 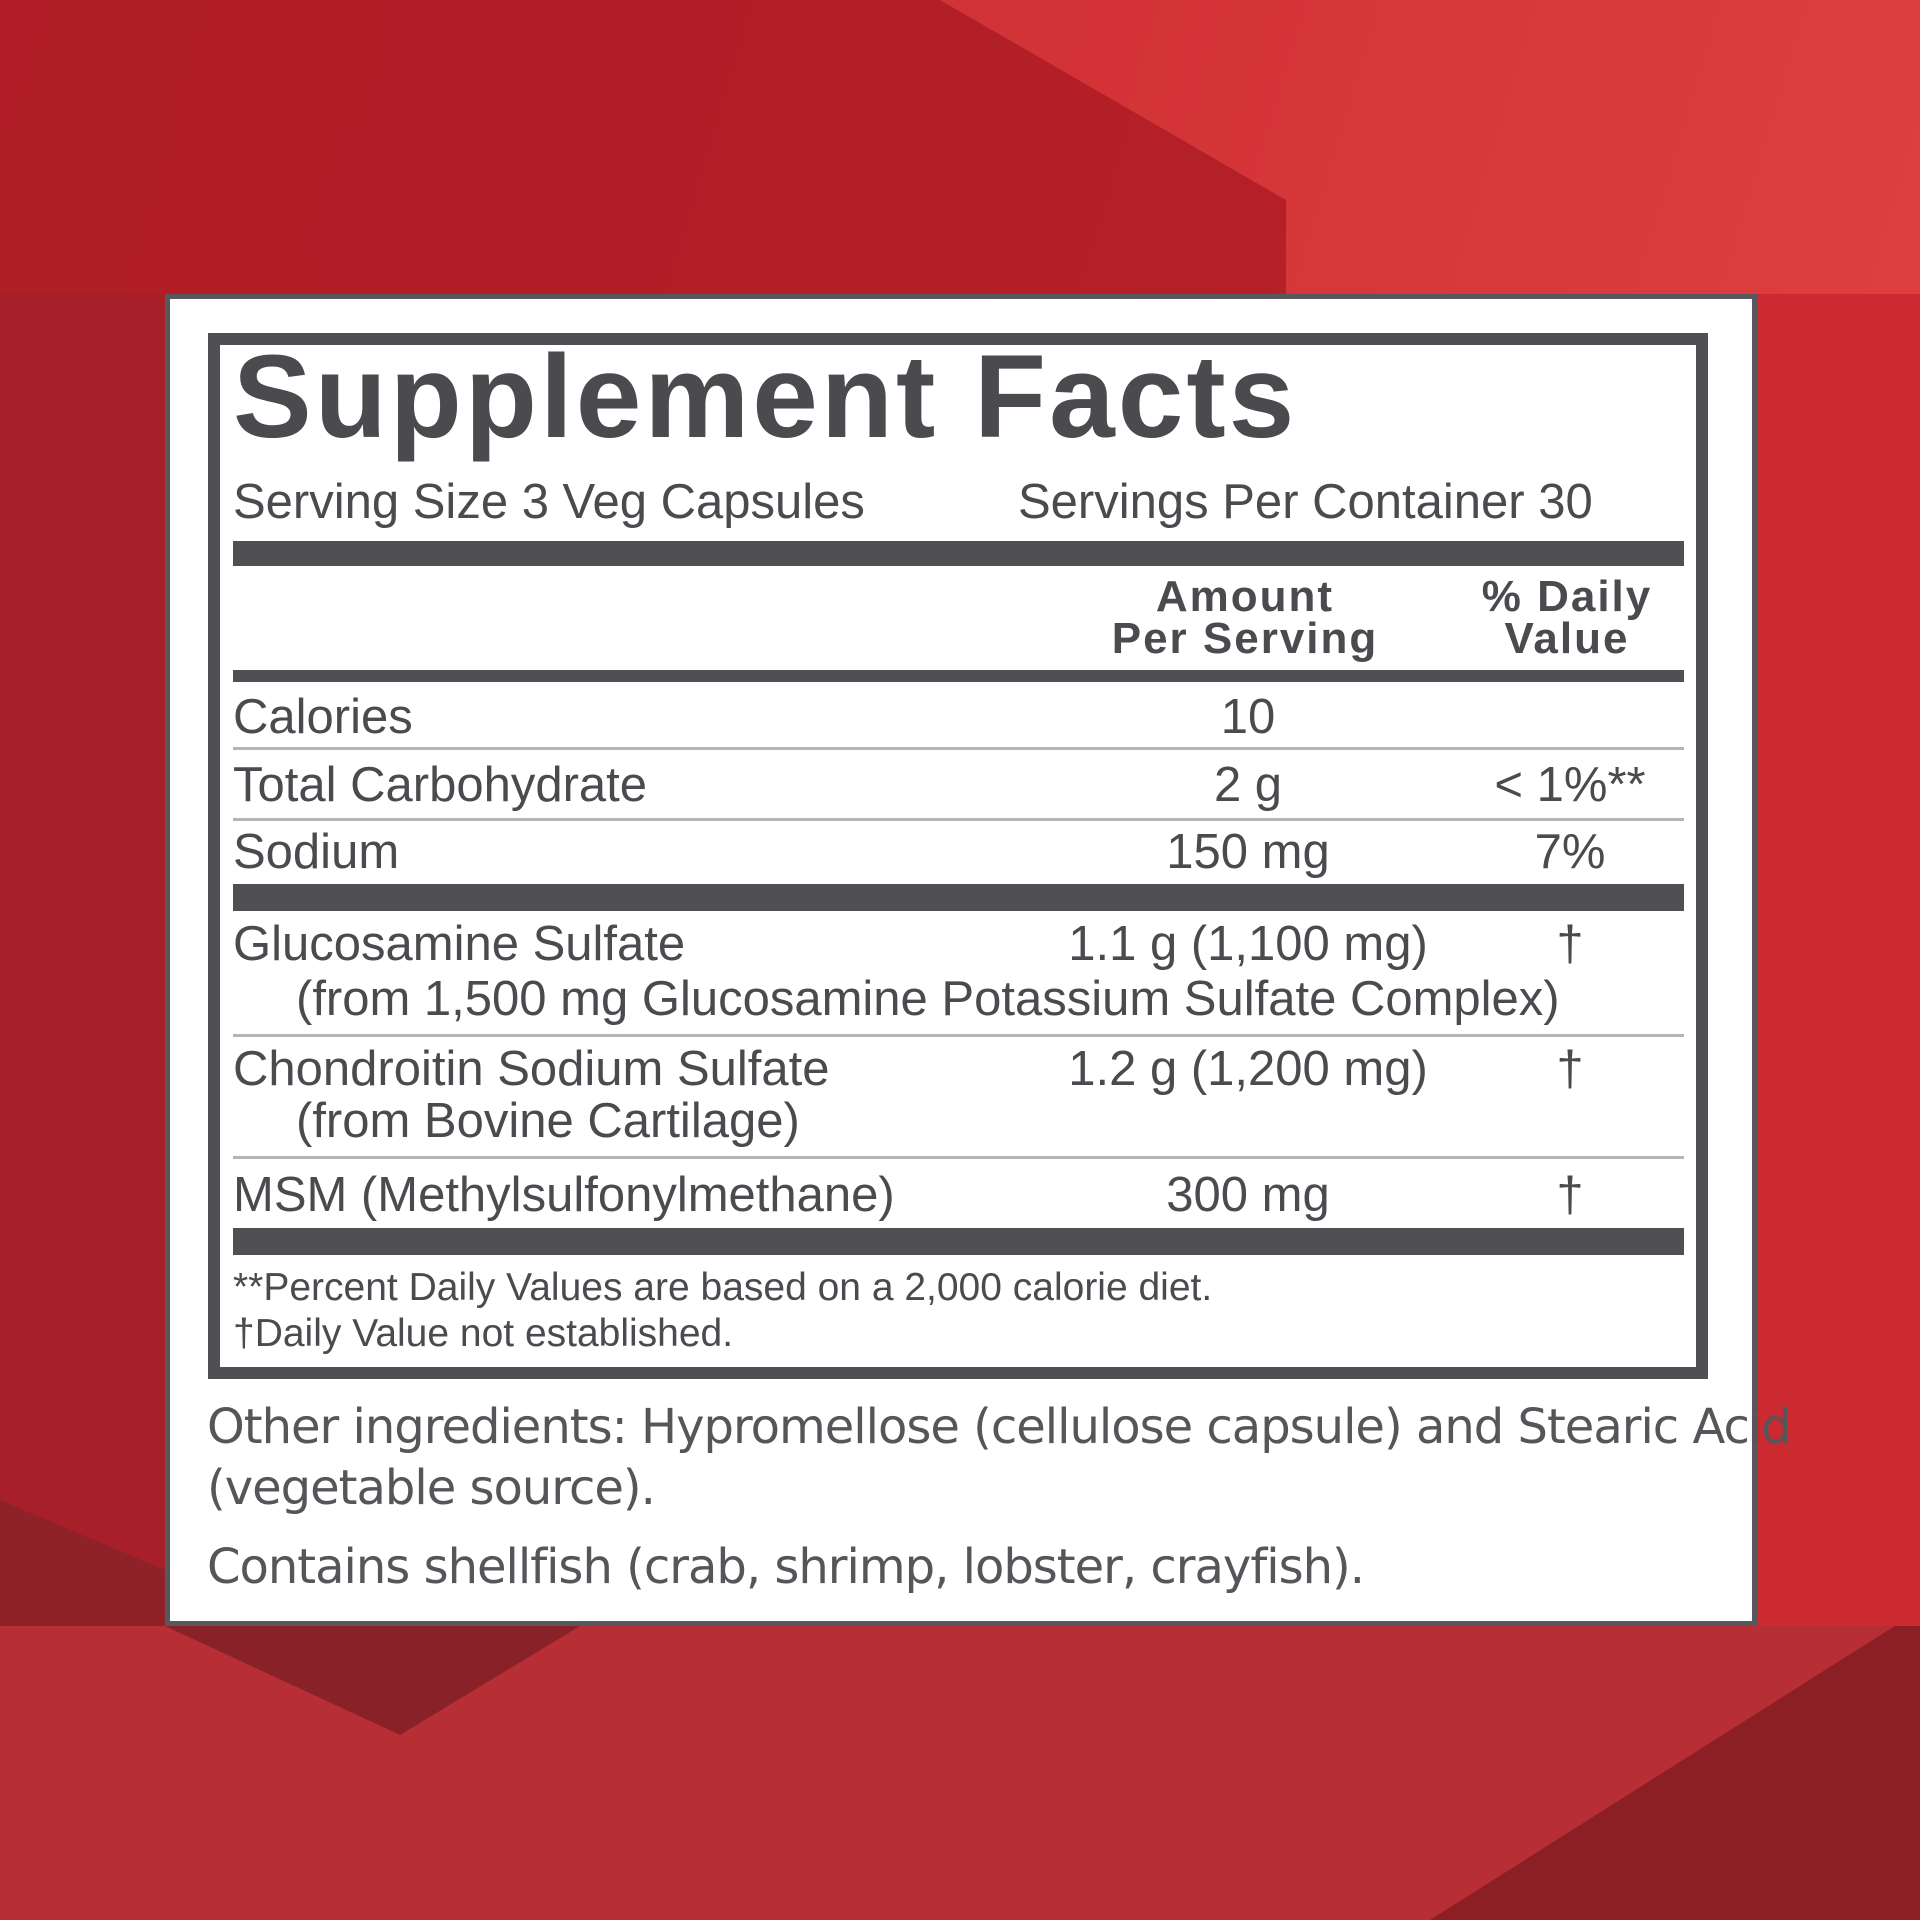 I want to click on row-name: Sodium, so click(x=316, y=852).